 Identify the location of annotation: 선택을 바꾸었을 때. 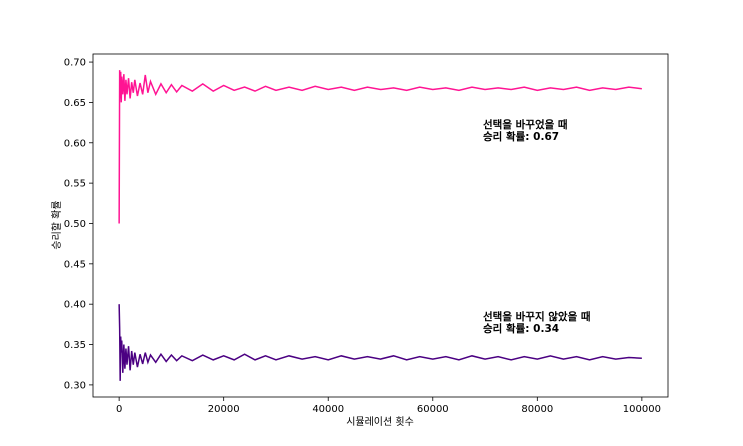
(525, 124).